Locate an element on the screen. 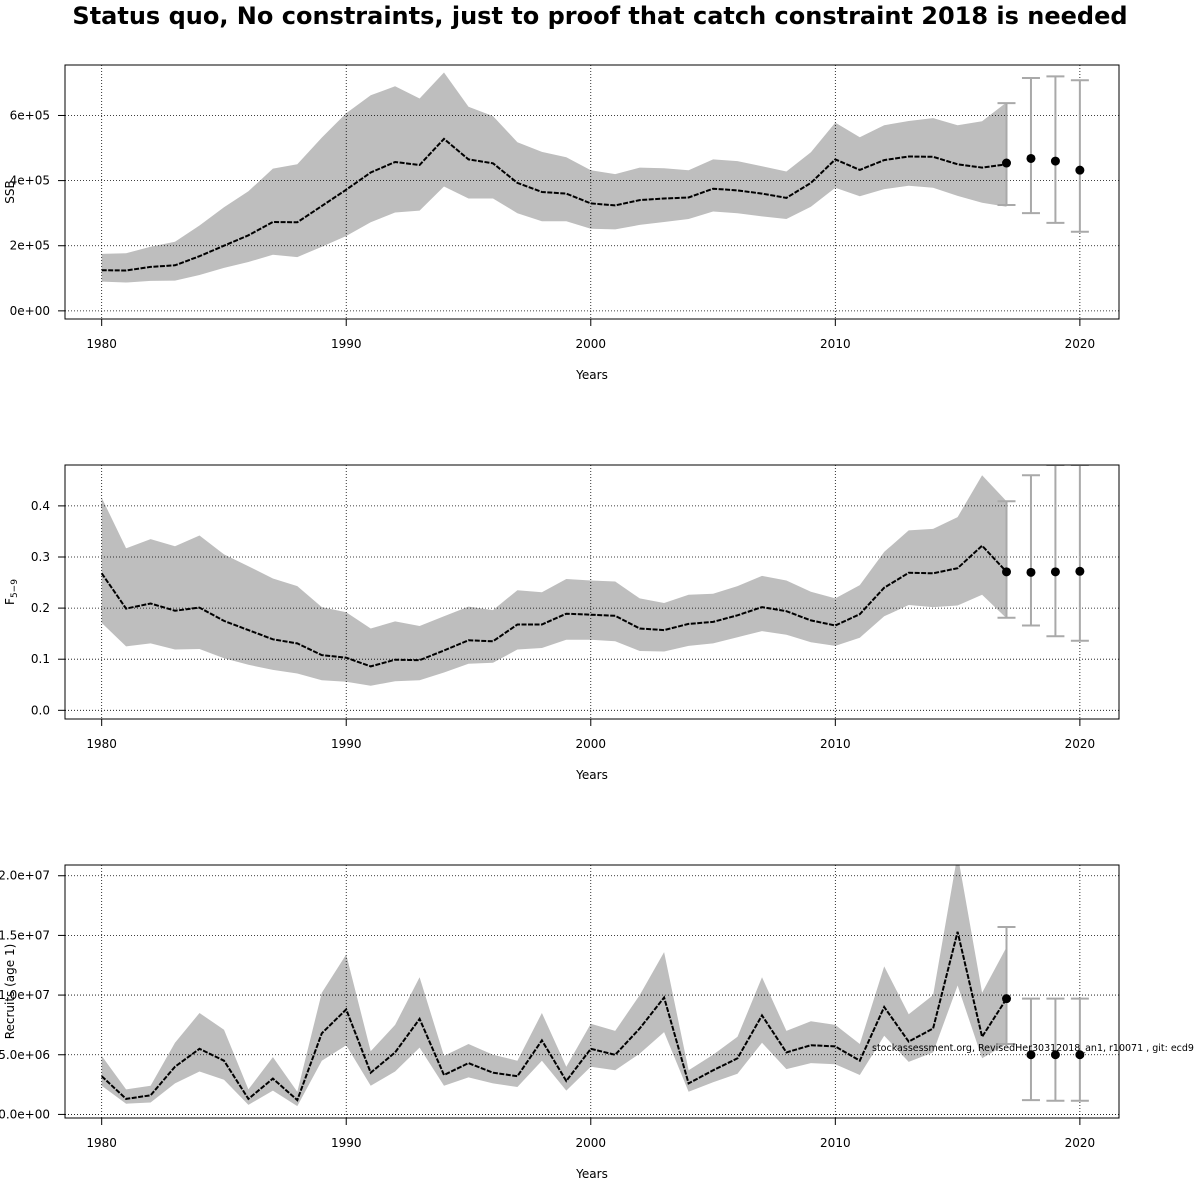 This screenshot has width=1200, height=1200. y-axis-label: Recruits (age 1) is located at coordinates (10, 992).